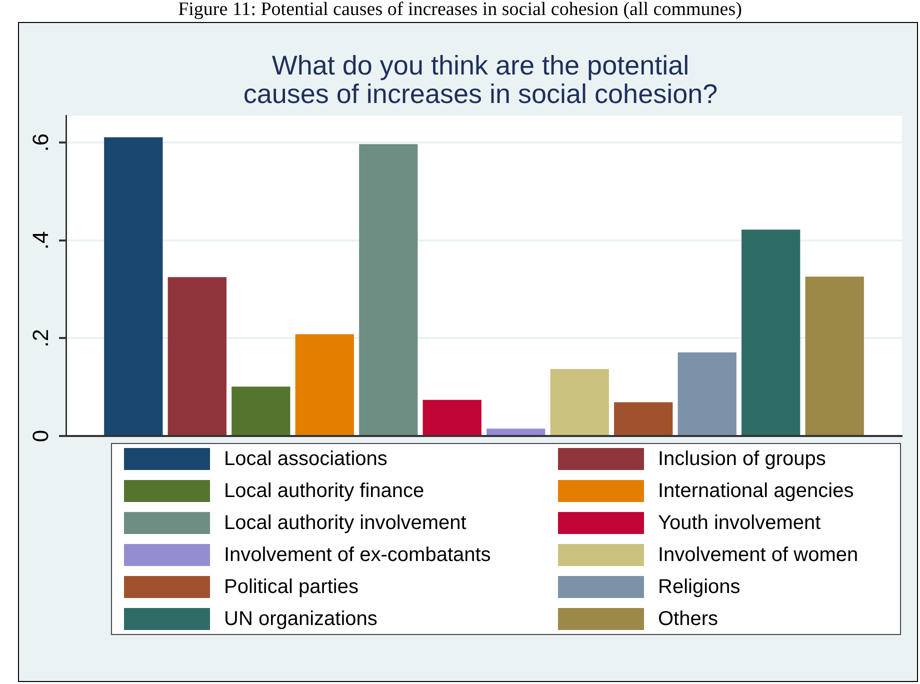 The height and width of the screenshot is (684, 920). I want to click on legend-label: International agencies, so click(756, 491).